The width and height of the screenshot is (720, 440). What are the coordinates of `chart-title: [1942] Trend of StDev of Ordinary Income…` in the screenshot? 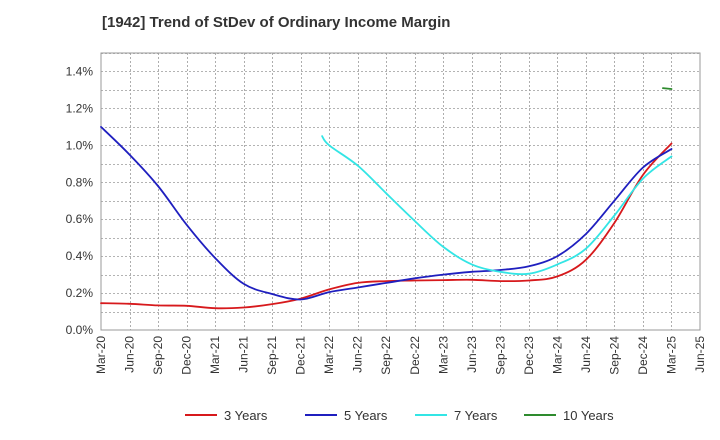 It's located at (276, 22).